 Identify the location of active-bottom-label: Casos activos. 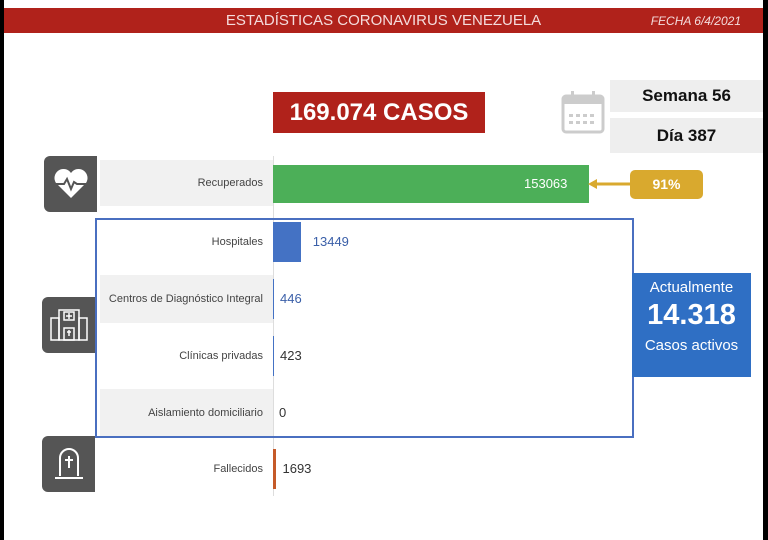
(691, 345).